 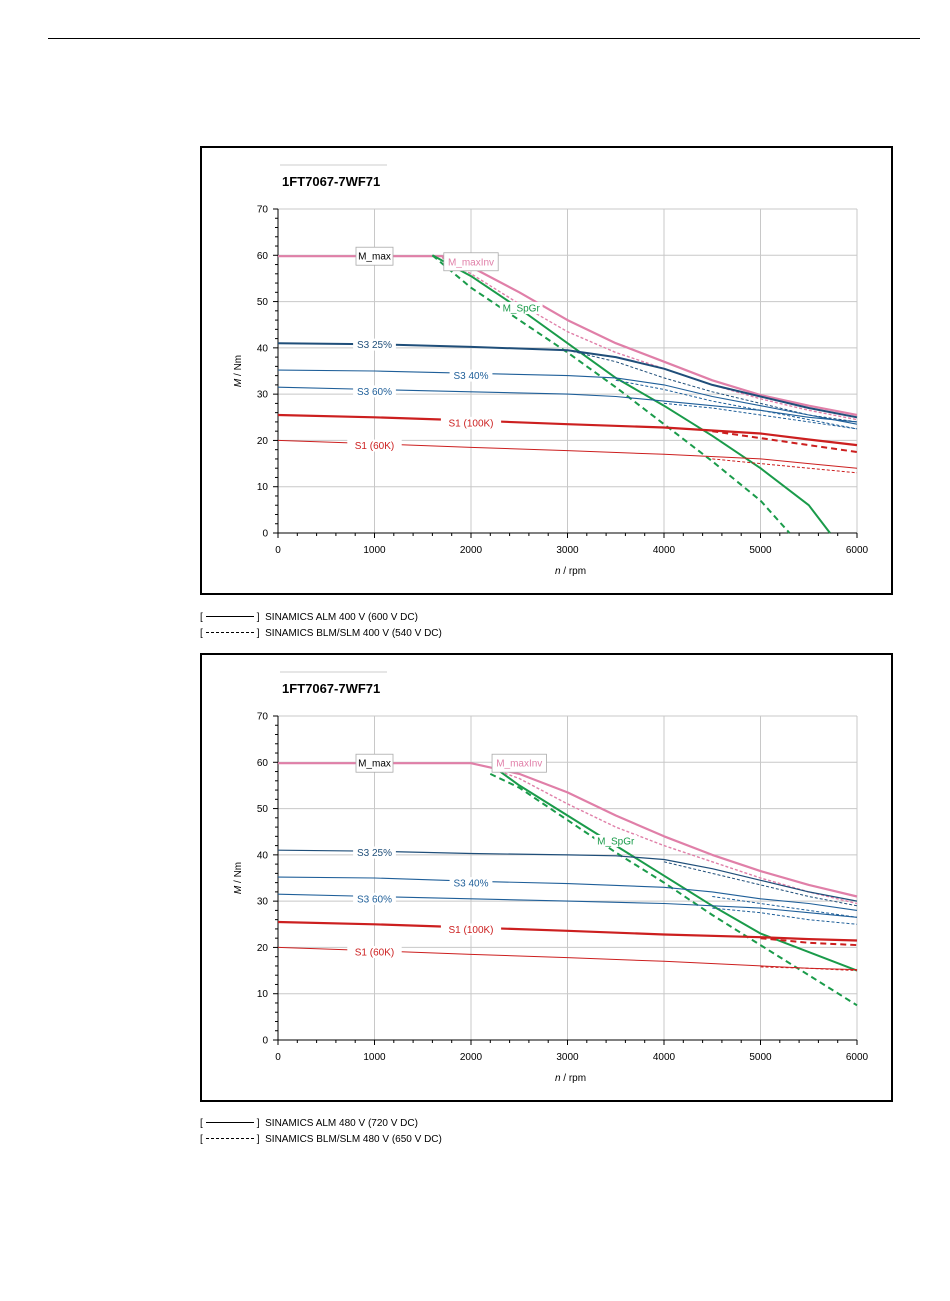 What do you see at coordinates (341, 1123) in the screenshot?
I see `legend-solid-2-label: SINAMICS ALM 480 V (720 V DC)` at bounding box center [341, 1123].